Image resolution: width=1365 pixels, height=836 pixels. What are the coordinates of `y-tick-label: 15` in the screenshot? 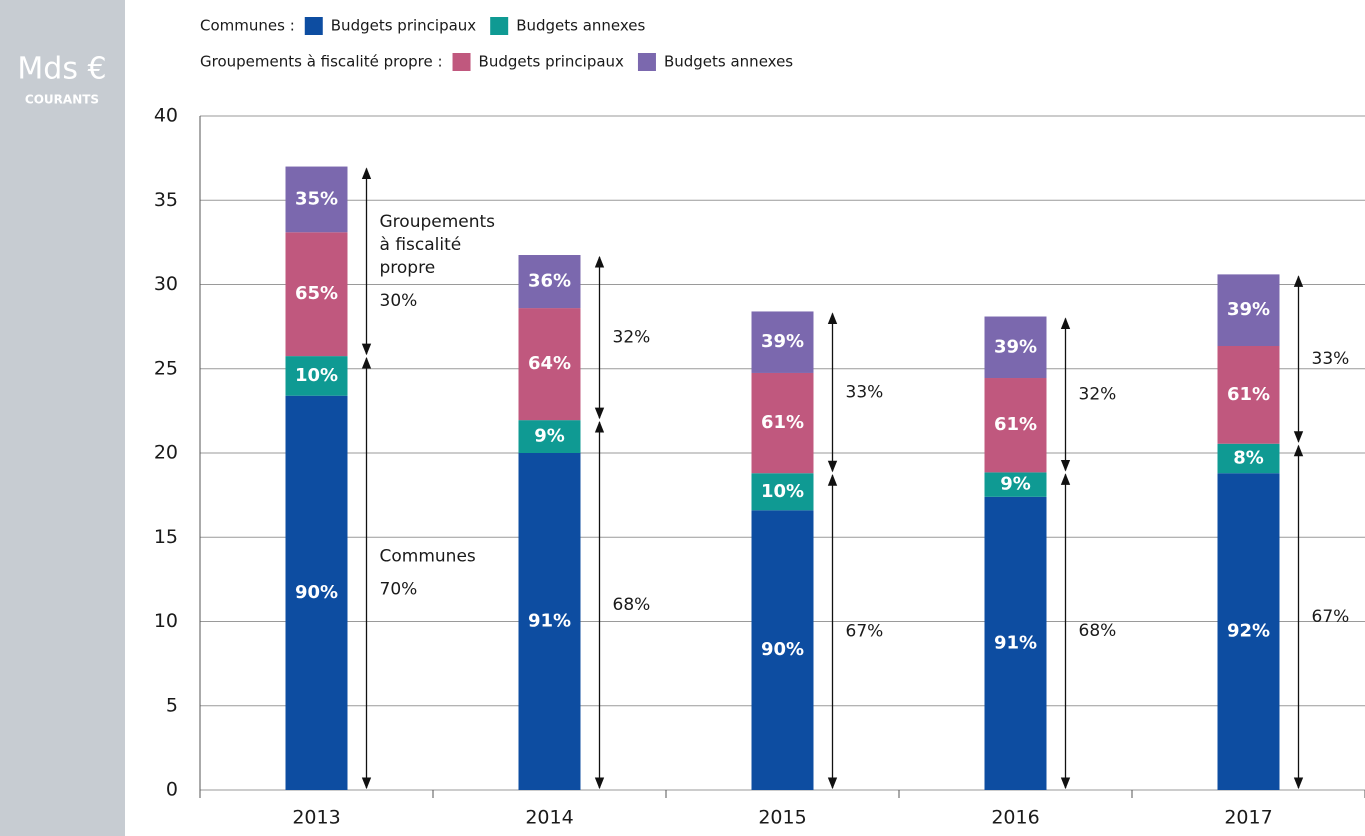 It's located at (166, 537).